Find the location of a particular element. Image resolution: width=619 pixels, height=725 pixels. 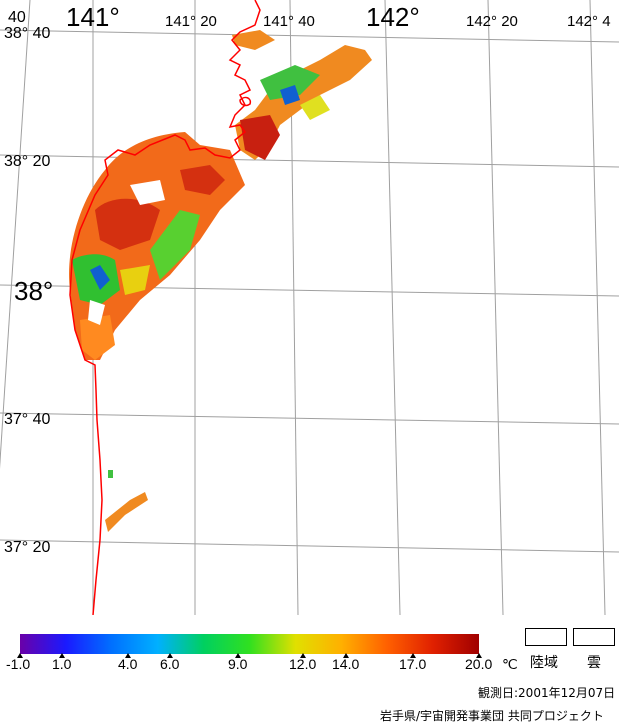

lat-label-37-40: 37° 40 is located at coordinates (27, 419).